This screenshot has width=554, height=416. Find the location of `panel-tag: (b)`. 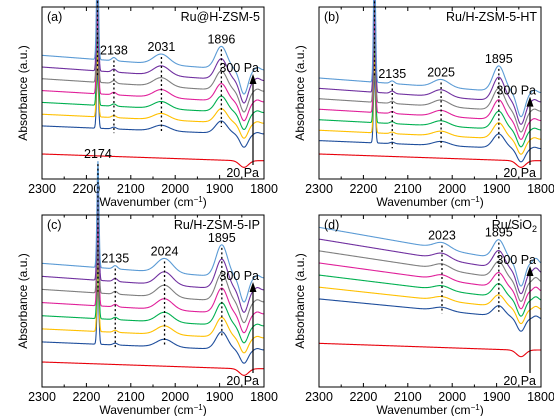

panel-tag: (b) is located at coordinates (331, 17).